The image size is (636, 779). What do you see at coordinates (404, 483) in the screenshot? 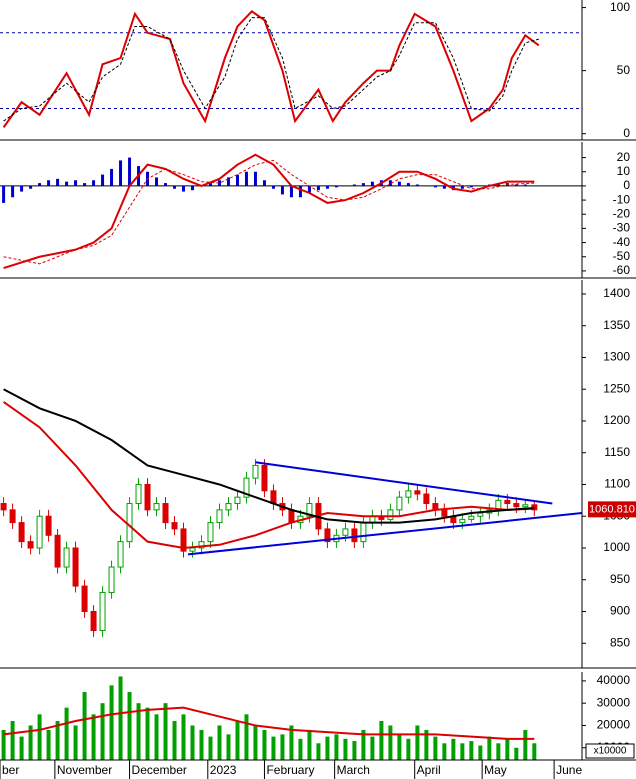
I see `trendline` at bounding box center [404, 483].